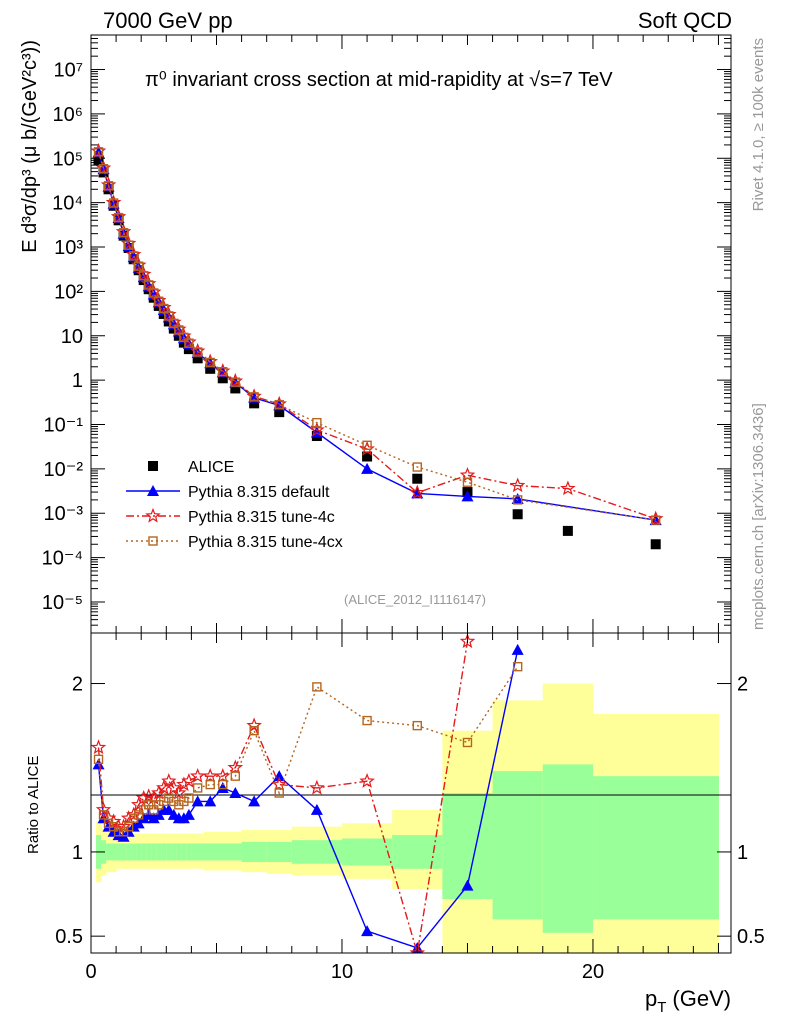 The height and width of the screenshot is (1024, 786). Describe the element at coordinates (742, 853) in the screenshot. I see `ratio-y-tick-label-right: 1` at that location.